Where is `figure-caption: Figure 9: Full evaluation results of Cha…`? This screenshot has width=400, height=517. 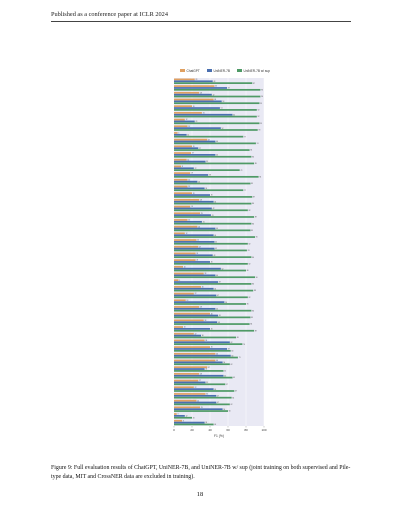 figure-caption: Figure 9: Full evaluation results of Cha… is located at coordinates (201, 472).